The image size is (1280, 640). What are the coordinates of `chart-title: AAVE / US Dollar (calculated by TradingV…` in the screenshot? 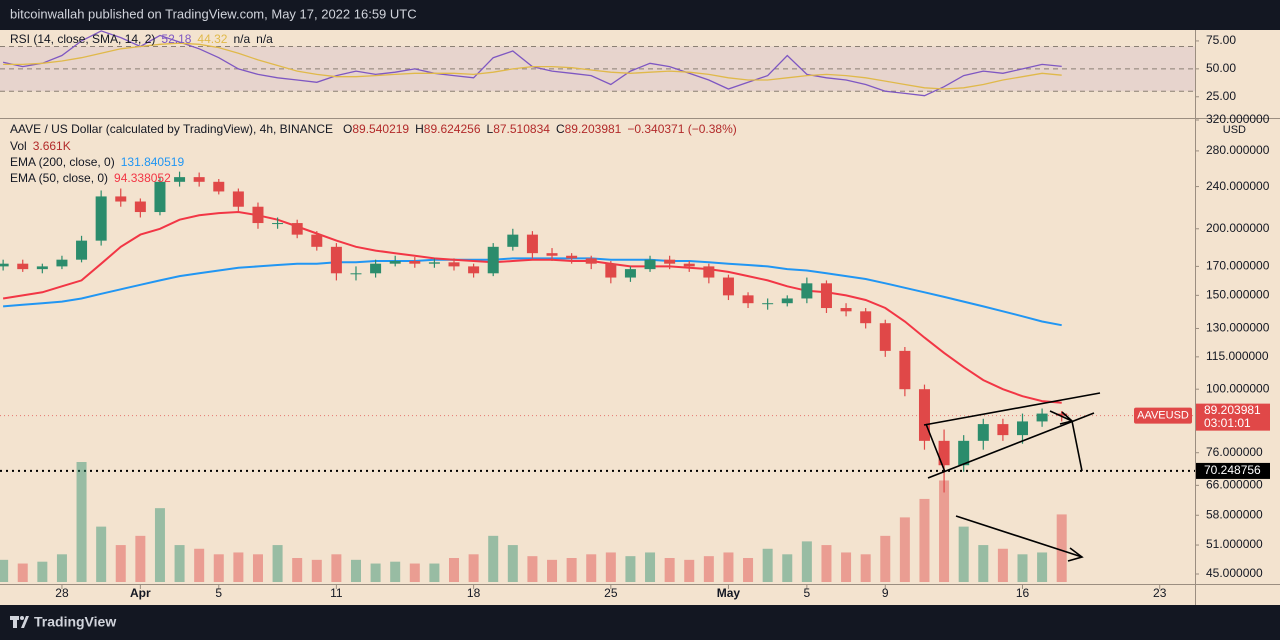 It's located at (171, 129).